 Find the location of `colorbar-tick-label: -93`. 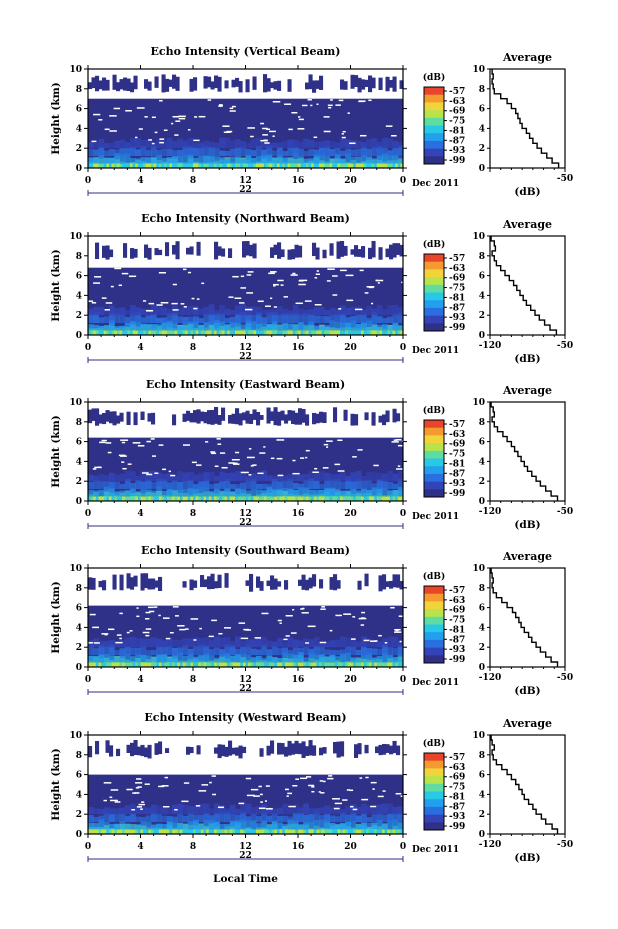

colorbar-tick-label: -93 is located at coordinates (457, 817).